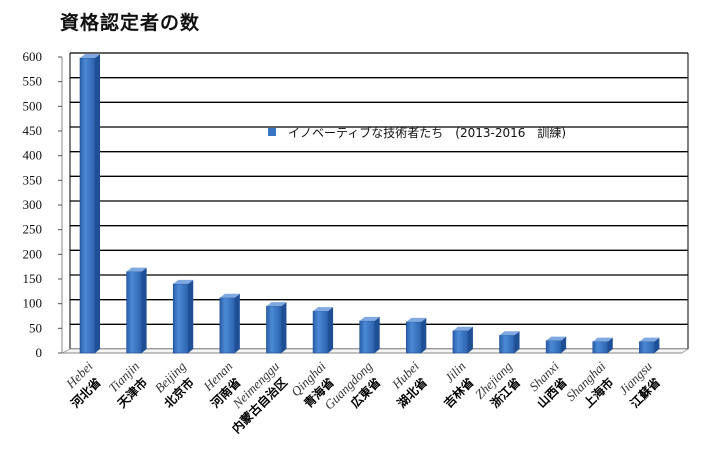 The width and height of the screenshot is (702, 461). I want to click on y-tick-label: 550, so click(33, 81).